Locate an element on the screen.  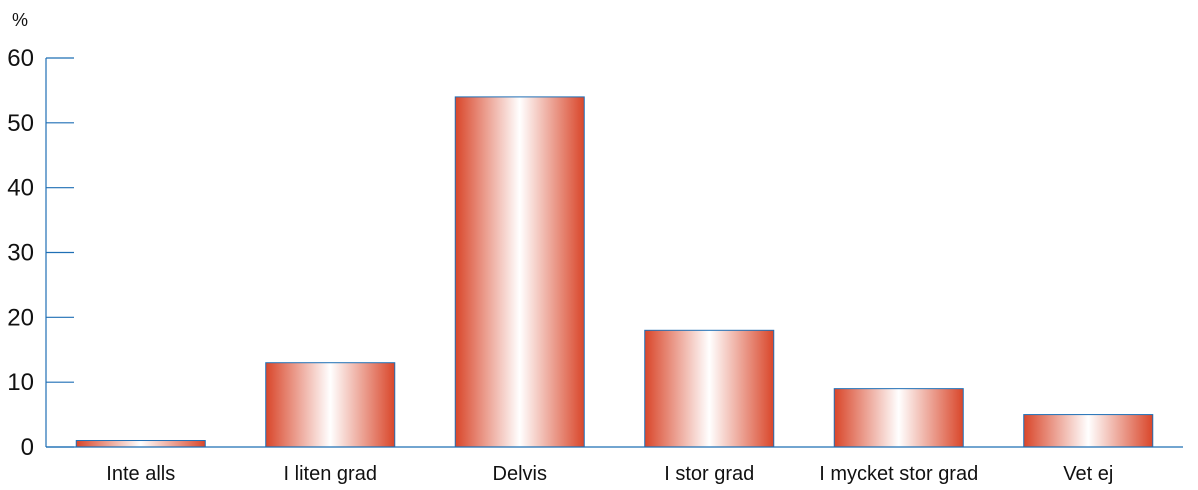
x-category-label: Delvis is located at coordinates (520, 474).